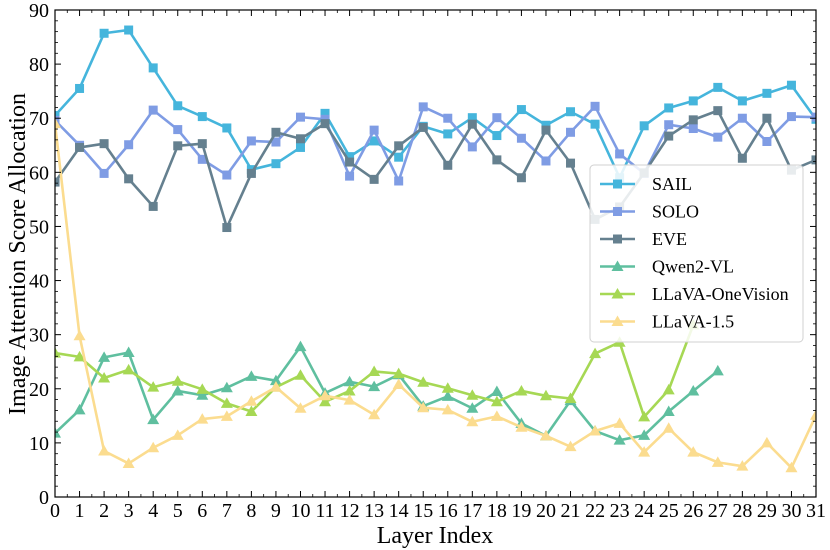 This screenshot has width=830, height=550. Describe the element at coordinates (44, 498) in the screenshot. I see `y-tick-label: 0` at that location.